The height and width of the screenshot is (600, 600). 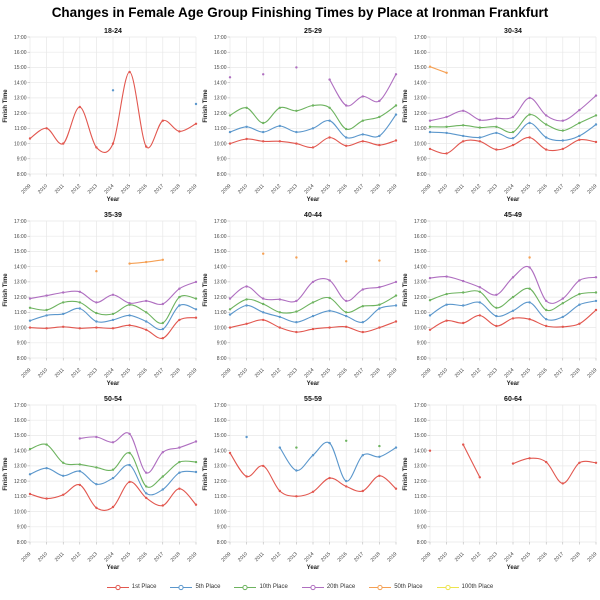 I want to click on y-tick-label: 13:00, so click(x=420, y=99).